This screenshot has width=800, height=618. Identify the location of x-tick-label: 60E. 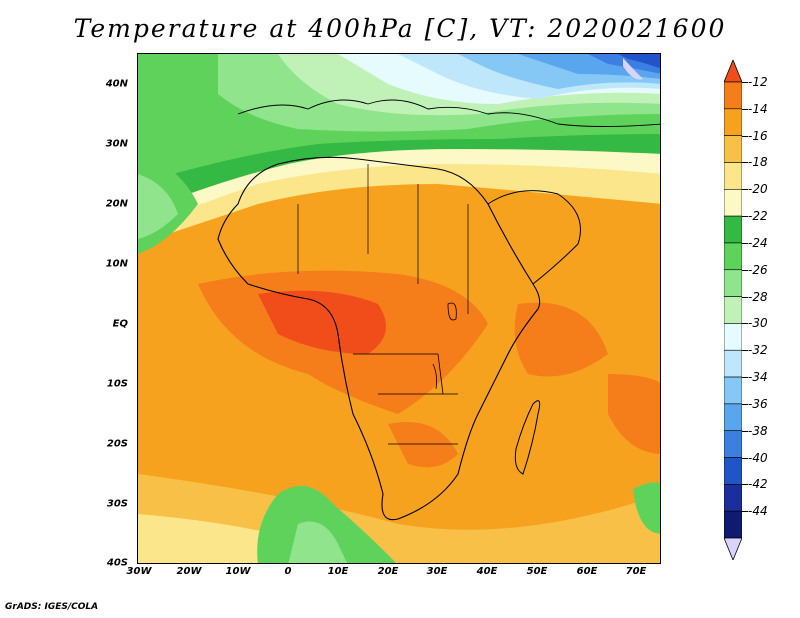
(587, 571).